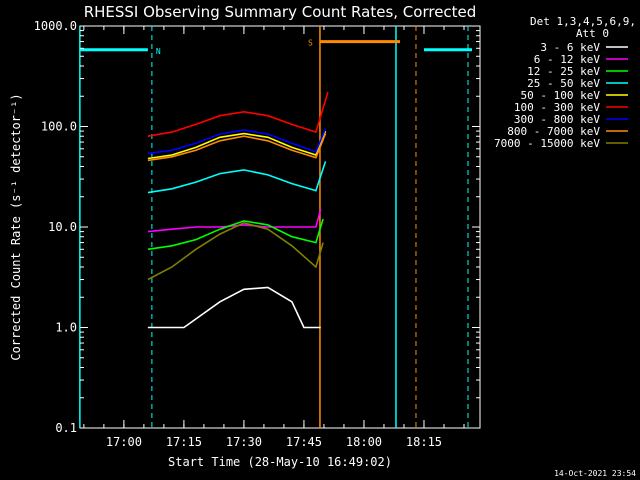 This screenshot has height=480, width=640. I want to click on legend-entry-label: 3 - 6 keV, so click(570, 47).